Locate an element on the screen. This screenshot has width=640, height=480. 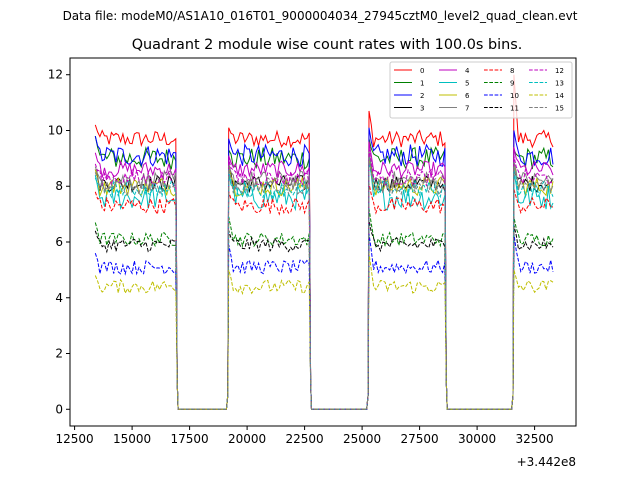
y-tick-label: 4 is located at coordinates (59, 298).